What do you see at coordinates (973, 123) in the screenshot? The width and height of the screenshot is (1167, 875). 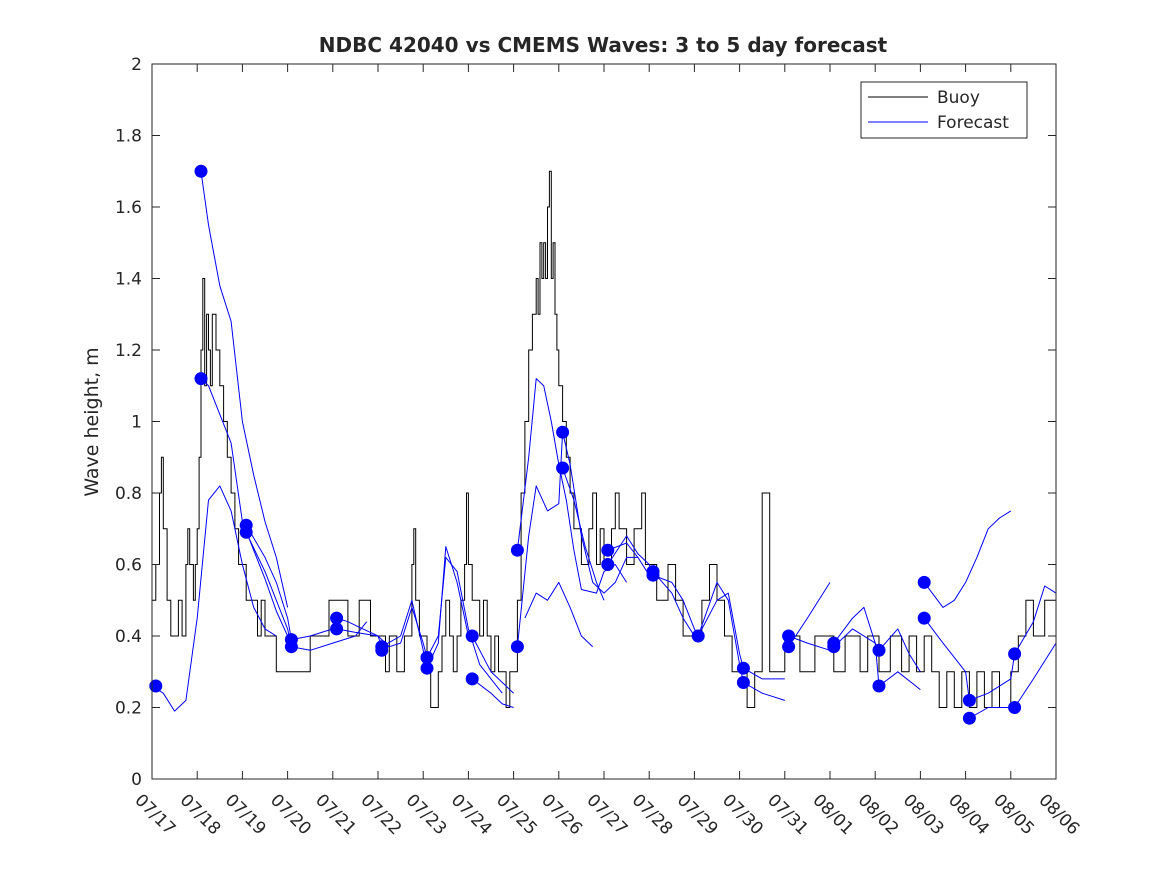 I see `legend-label-forecast: Forecast` at bounding box center [973, 123].